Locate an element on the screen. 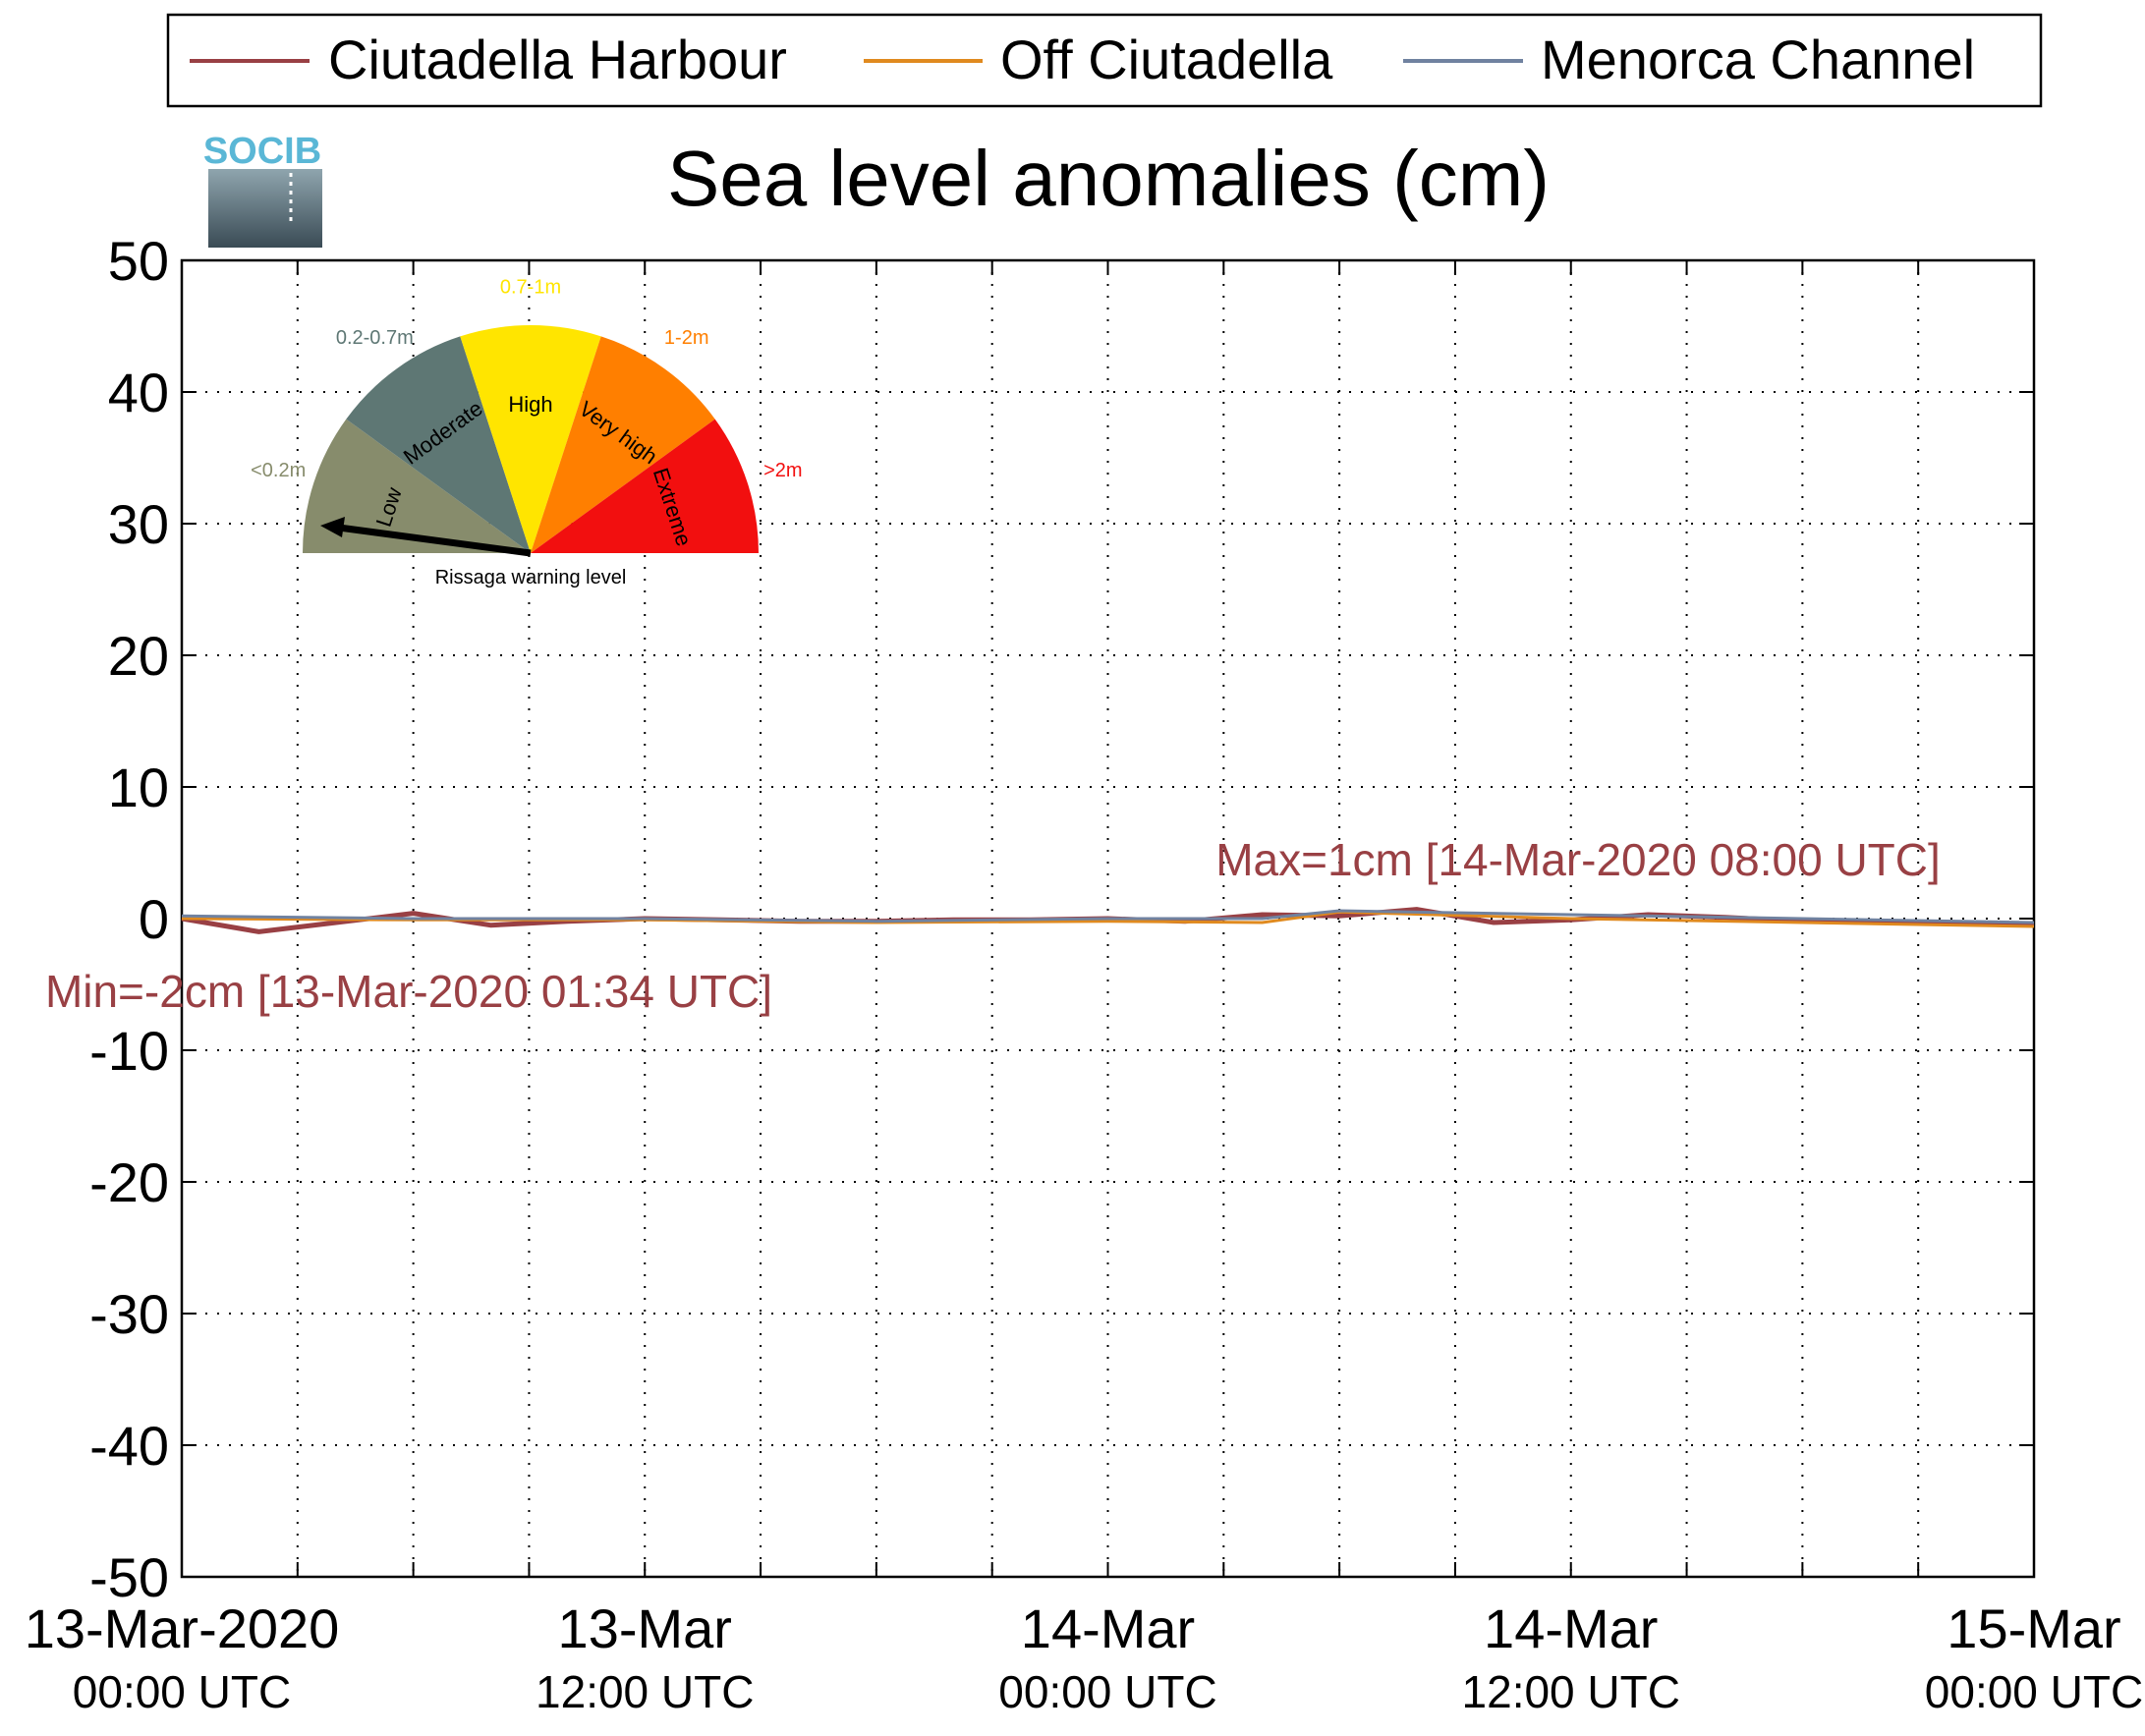 The height and width of the screenshot is (1736, 2145). gauge-label-high: High is located at coordinates (530, 404).